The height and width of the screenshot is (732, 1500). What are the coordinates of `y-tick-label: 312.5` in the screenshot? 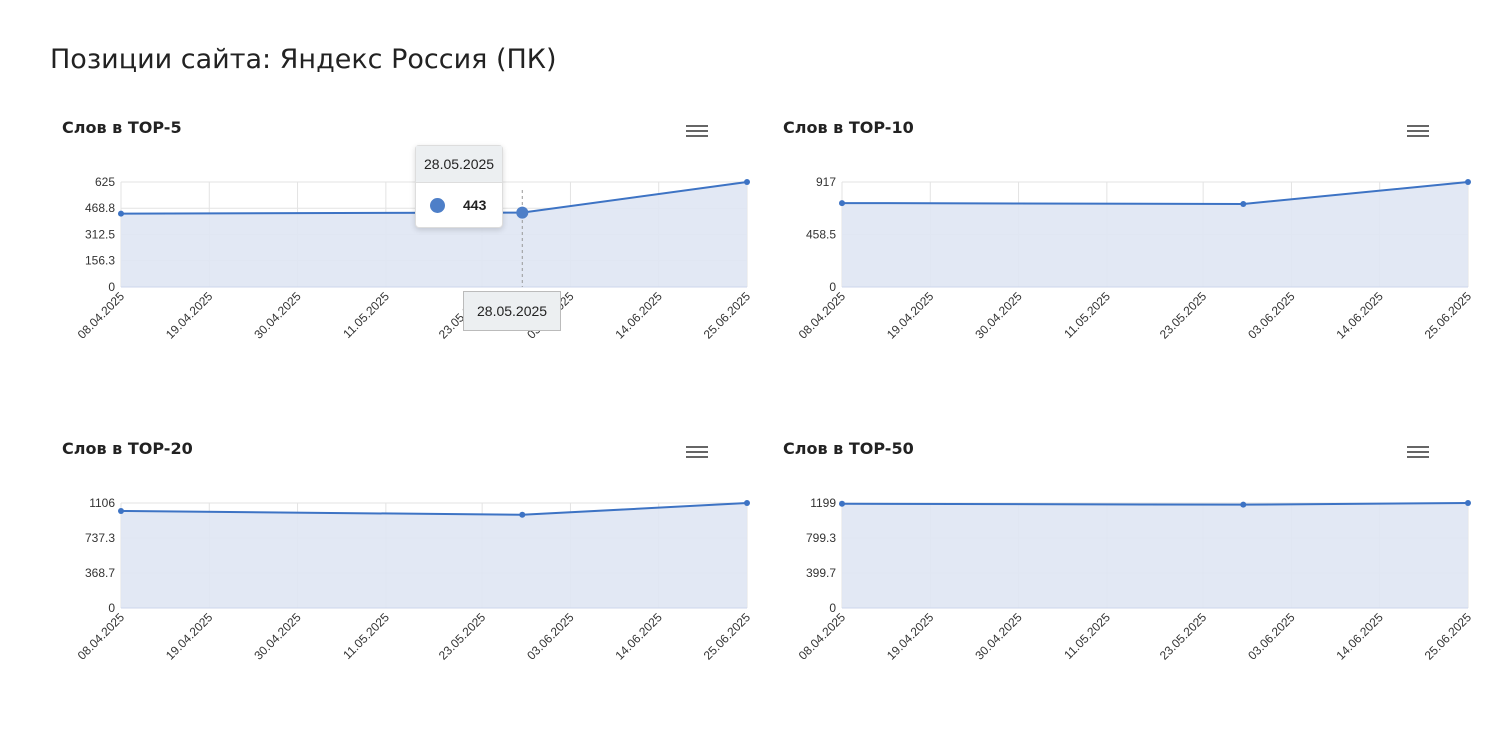 It's located at (100, 235).